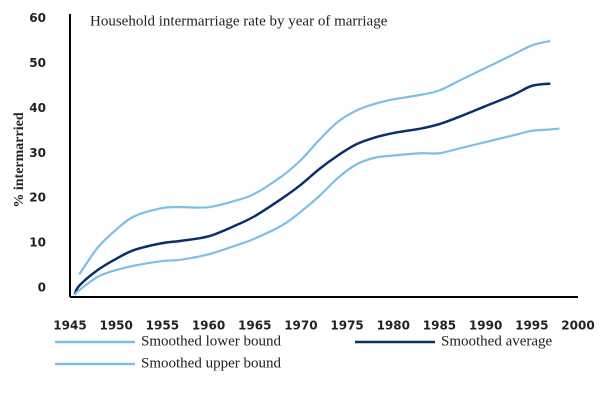 The height and width of the screenshot is (400, 610). What do you see at coordinates (211, 341) in the screenshot?
I see `legend-label: Smoothed lower bound` at bounding box center [211, 341].